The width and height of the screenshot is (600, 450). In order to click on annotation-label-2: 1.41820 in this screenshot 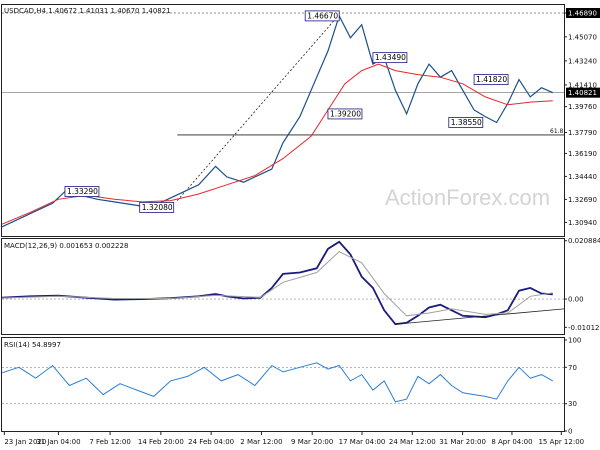, I will do `click(491, 79)`.